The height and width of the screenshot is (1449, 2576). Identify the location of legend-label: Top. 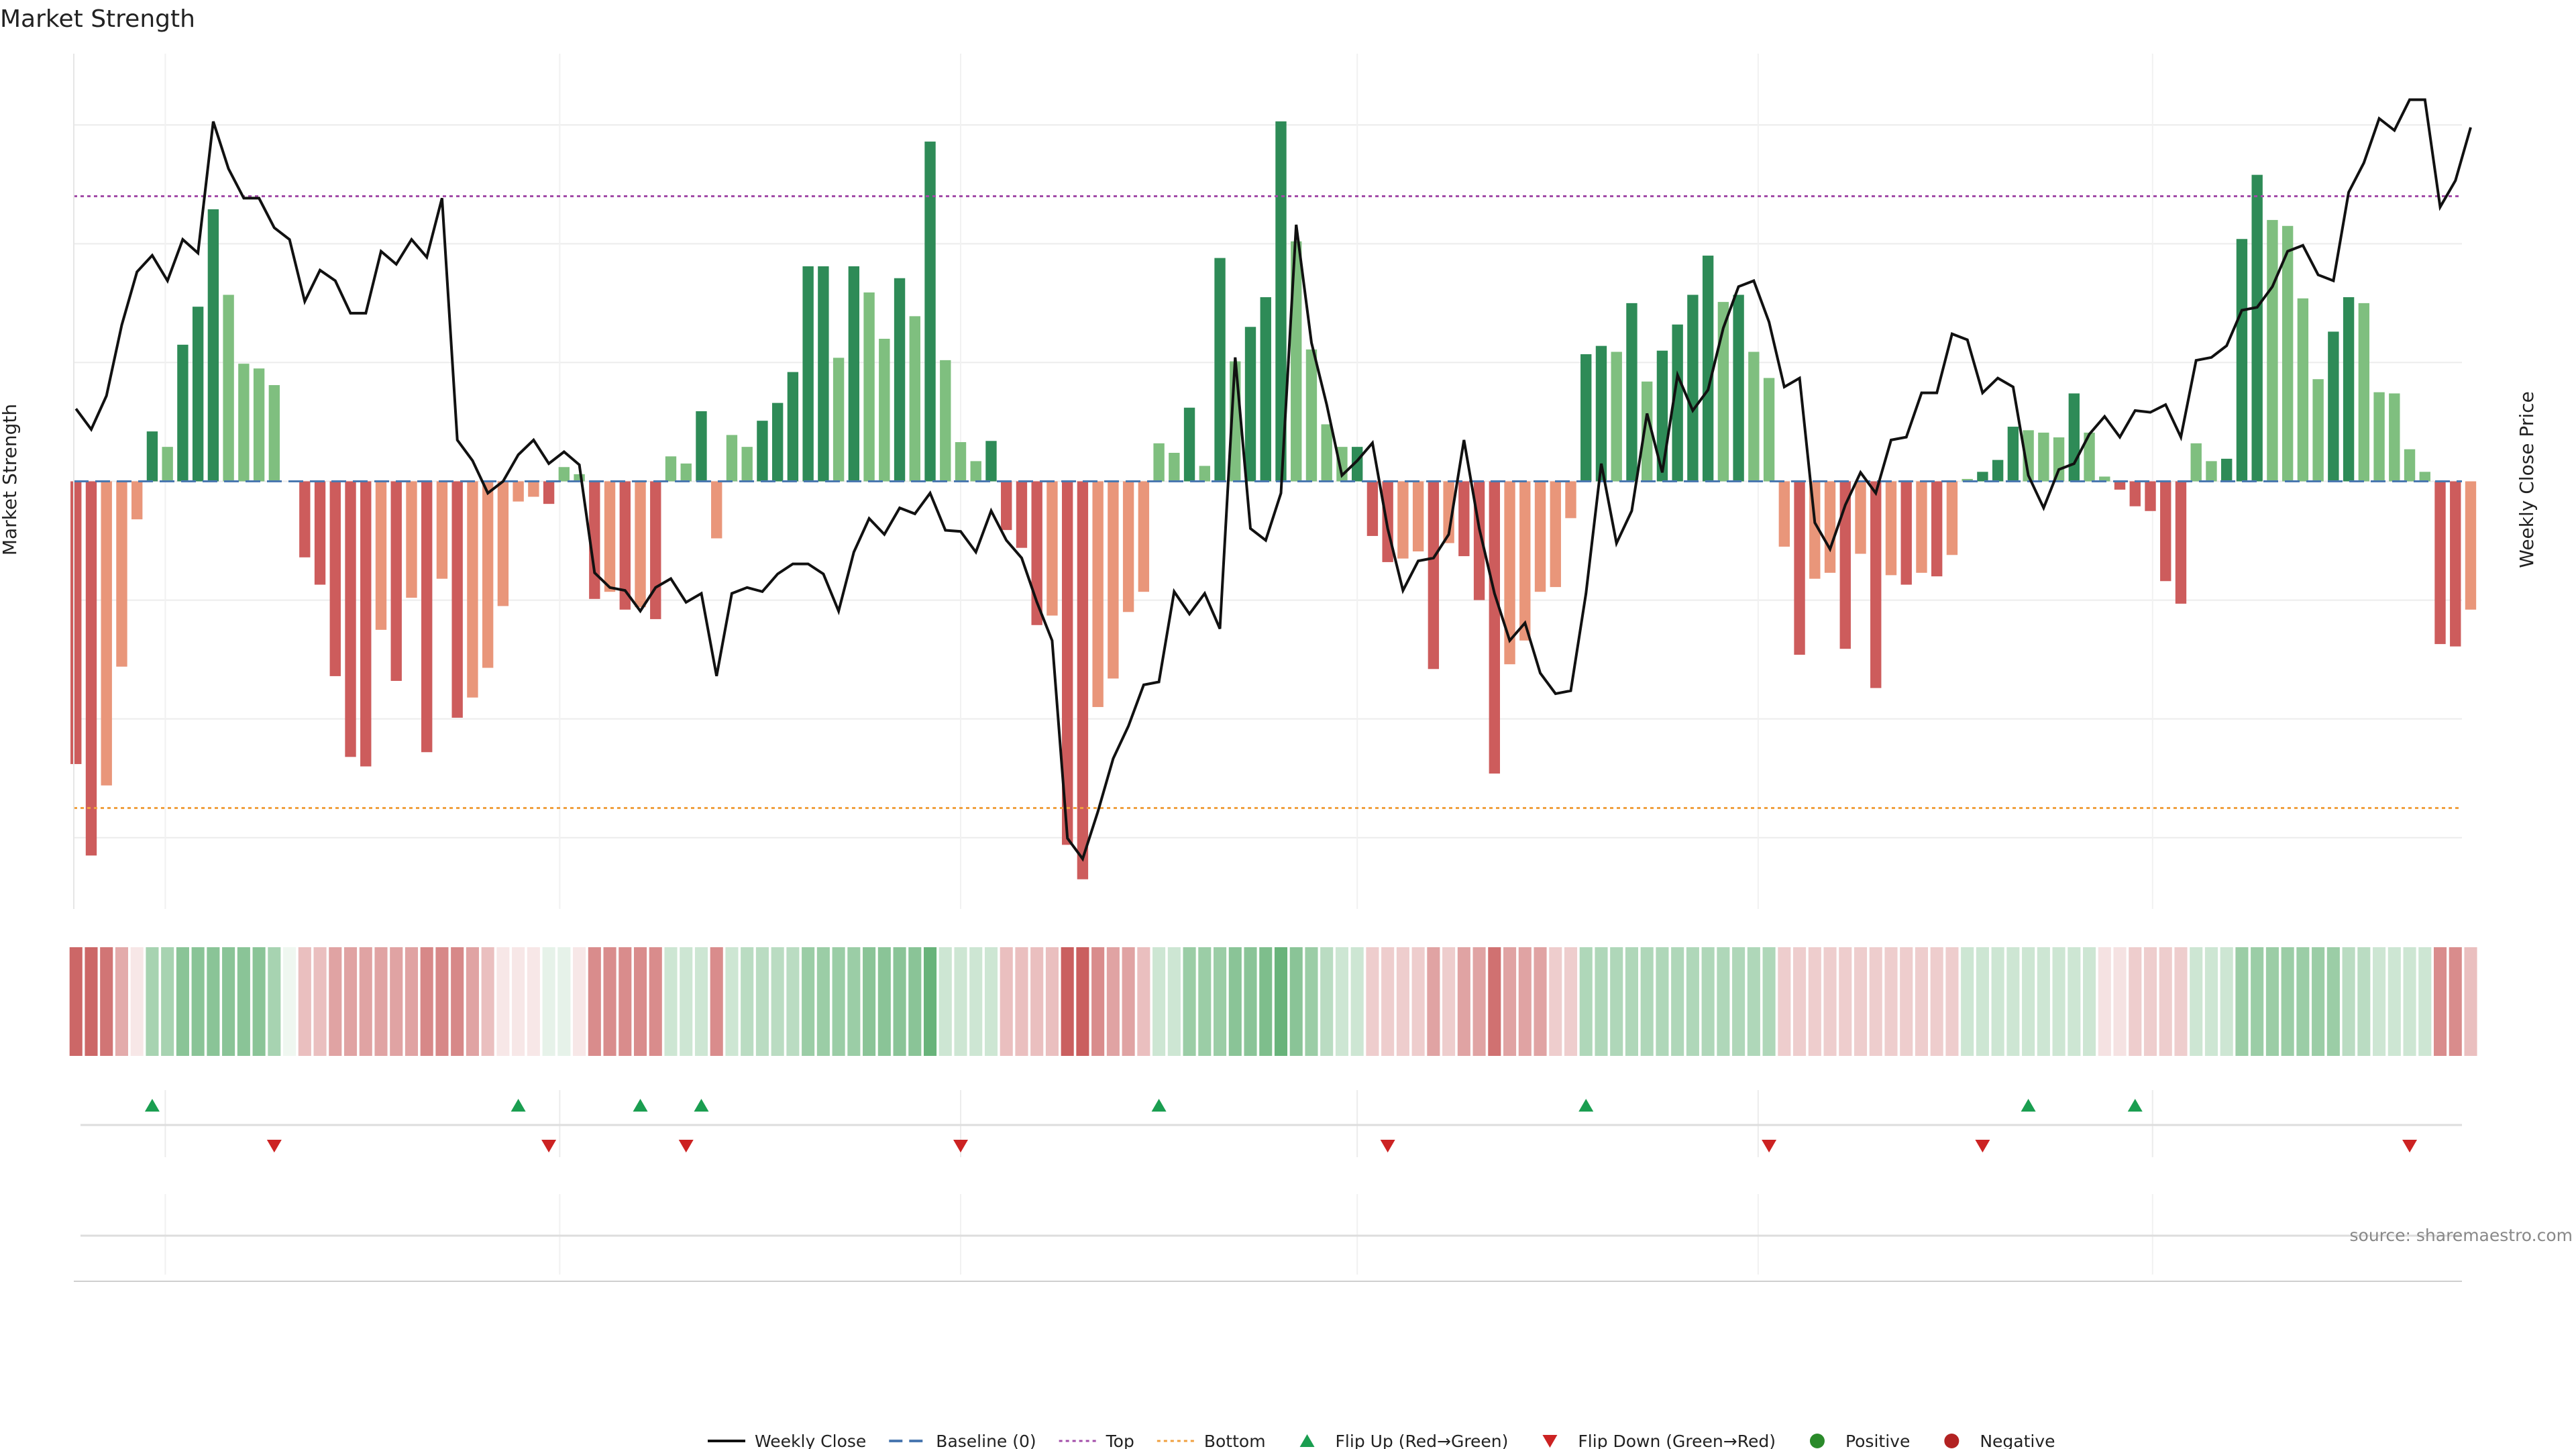
(1120, 1440).